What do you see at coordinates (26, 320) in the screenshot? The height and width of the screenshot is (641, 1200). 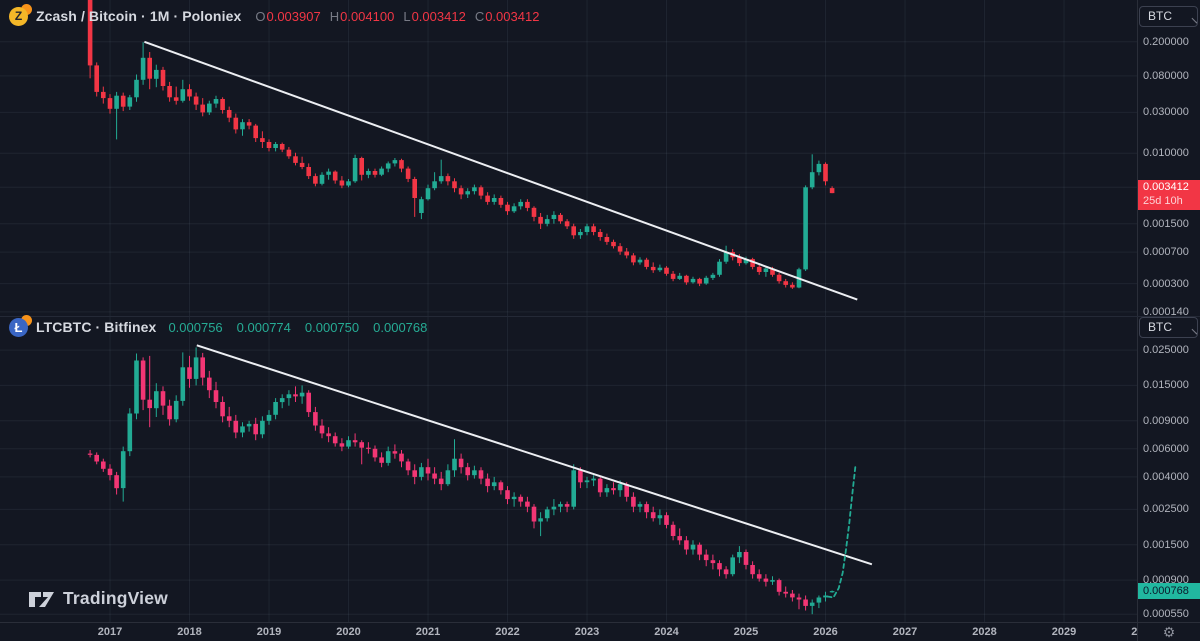 I see `bitcoin-coin-icon` at bounding box center [26, 320].